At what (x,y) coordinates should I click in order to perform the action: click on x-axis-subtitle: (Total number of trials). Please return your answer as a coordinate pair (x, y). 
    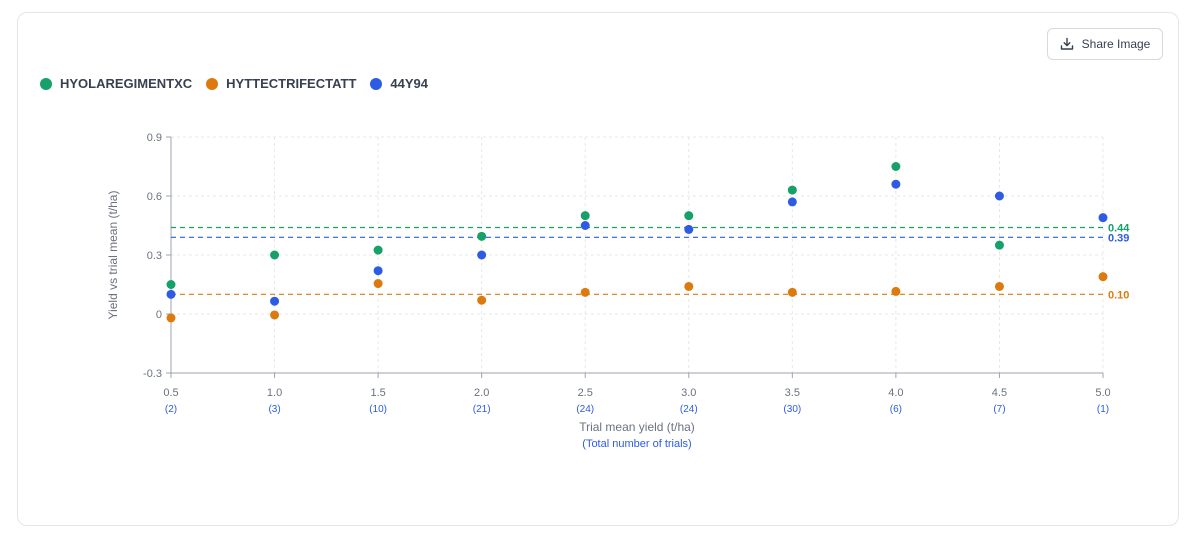
    Looking at the image, I should click on (636, 444).